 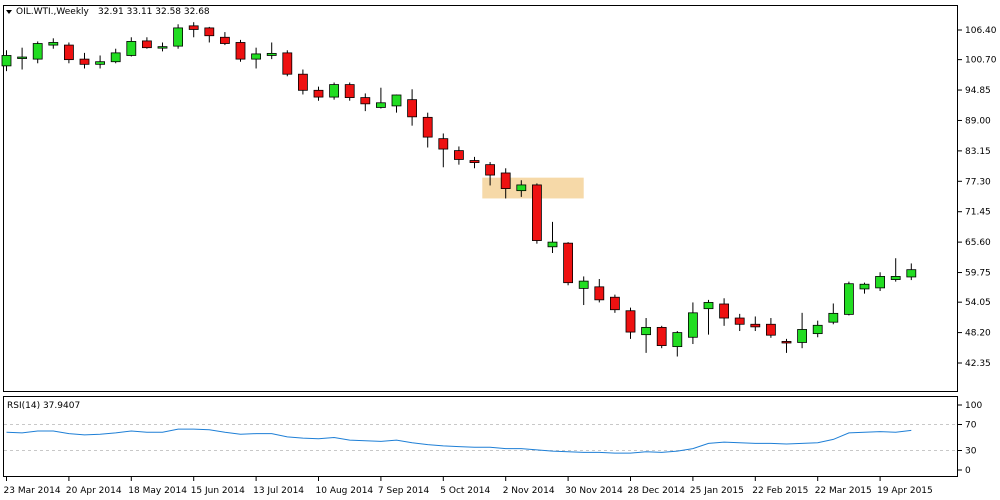 What do you see at coordinates (978, 182) in the screenshot?
I see `price-tick-label: 77.30` at bounding box center [978, 182].